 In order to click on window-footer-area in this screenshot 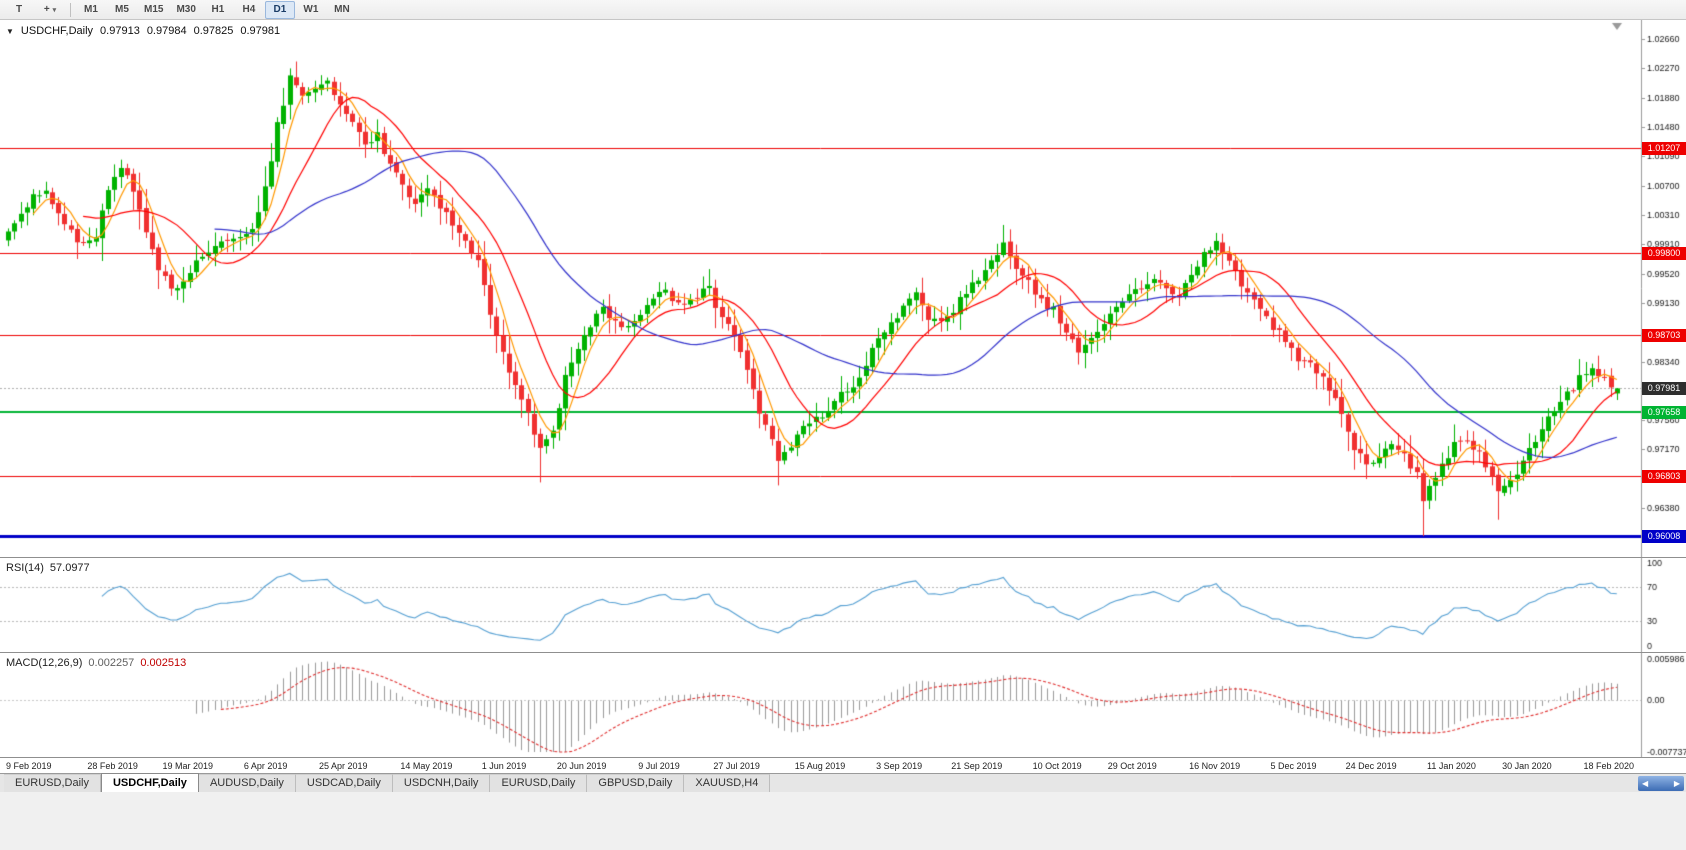, I will do `click(843, 821)`.